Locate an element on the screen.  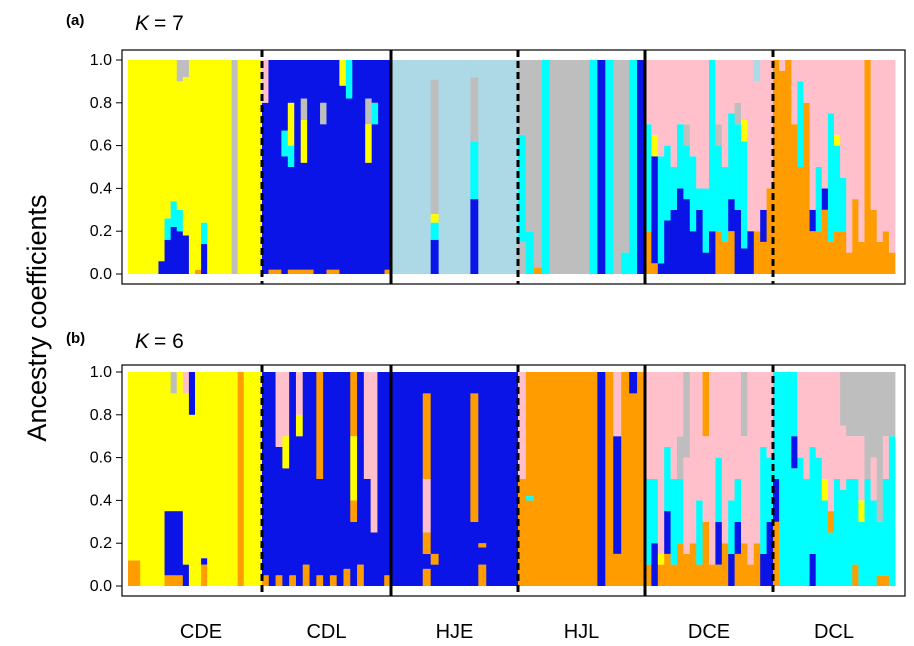
panel-a-k-label: K = 7 is located at coordinates (159, 23).